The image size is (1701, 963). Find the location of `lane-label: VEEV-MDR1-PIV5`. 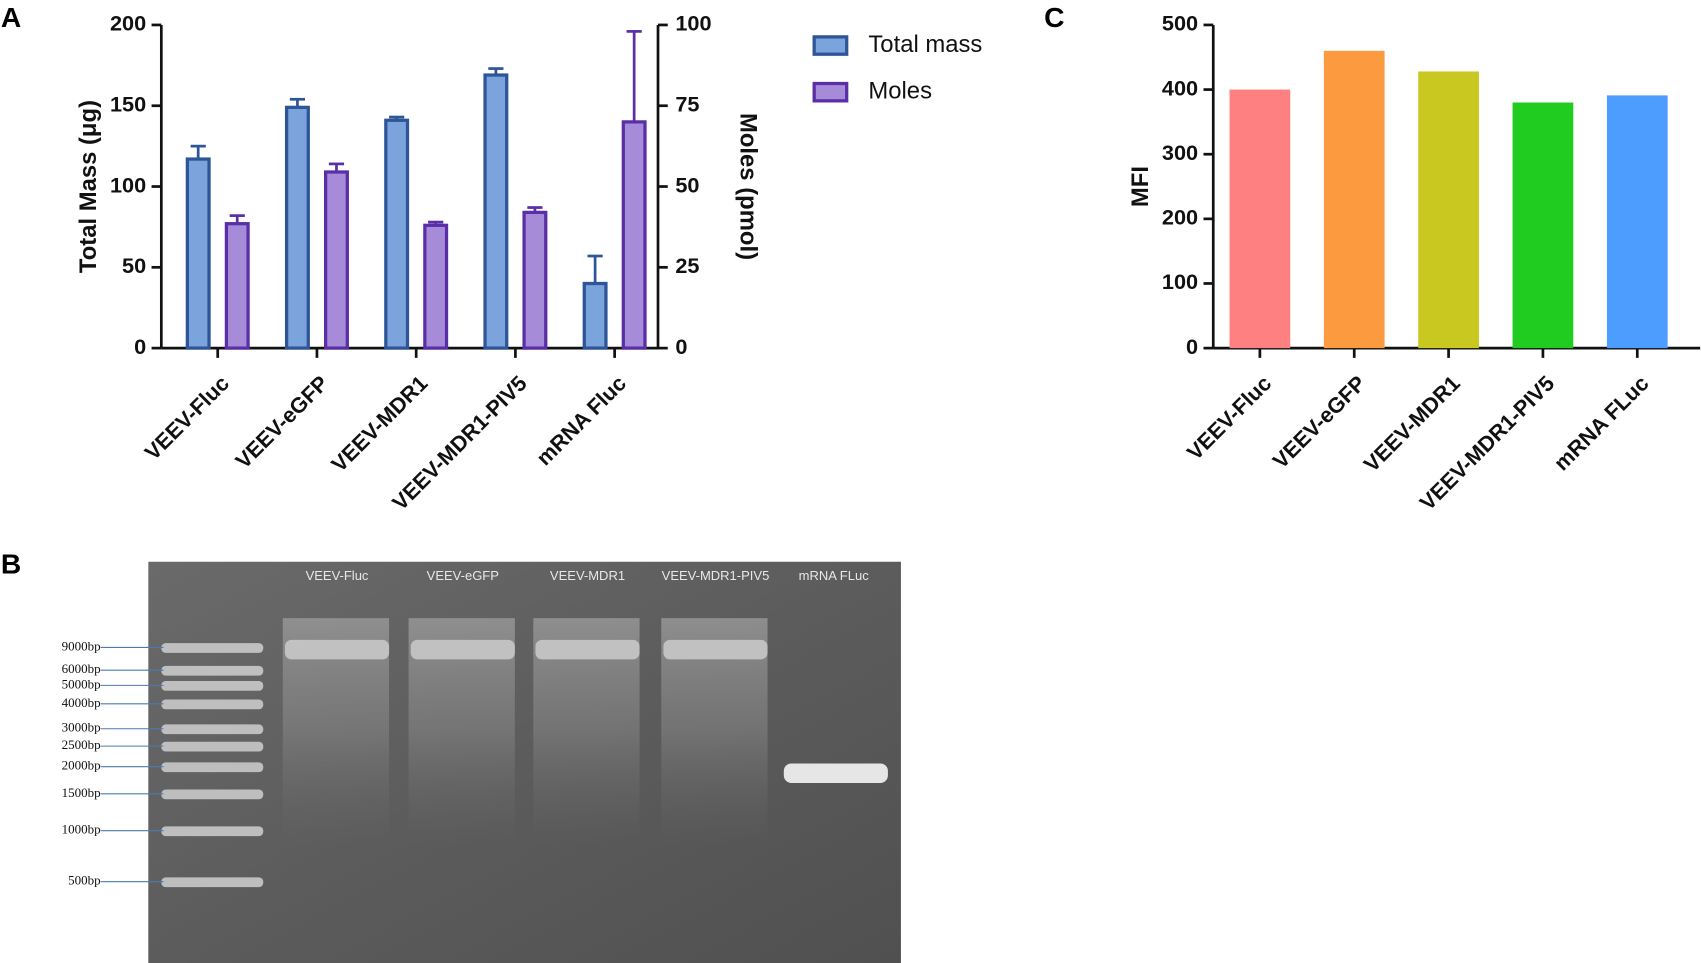

lane-label: VEEV-MDR1-PIV5 is located at coordinates (716, 575).